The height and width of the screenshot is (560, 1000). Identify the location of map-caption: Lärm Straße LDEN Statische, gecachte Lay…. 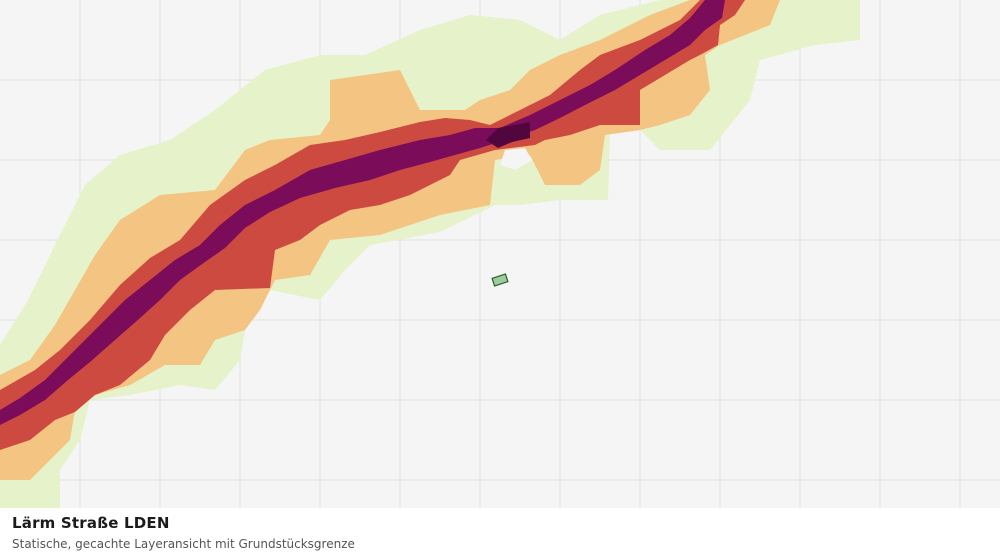
(500, 534).